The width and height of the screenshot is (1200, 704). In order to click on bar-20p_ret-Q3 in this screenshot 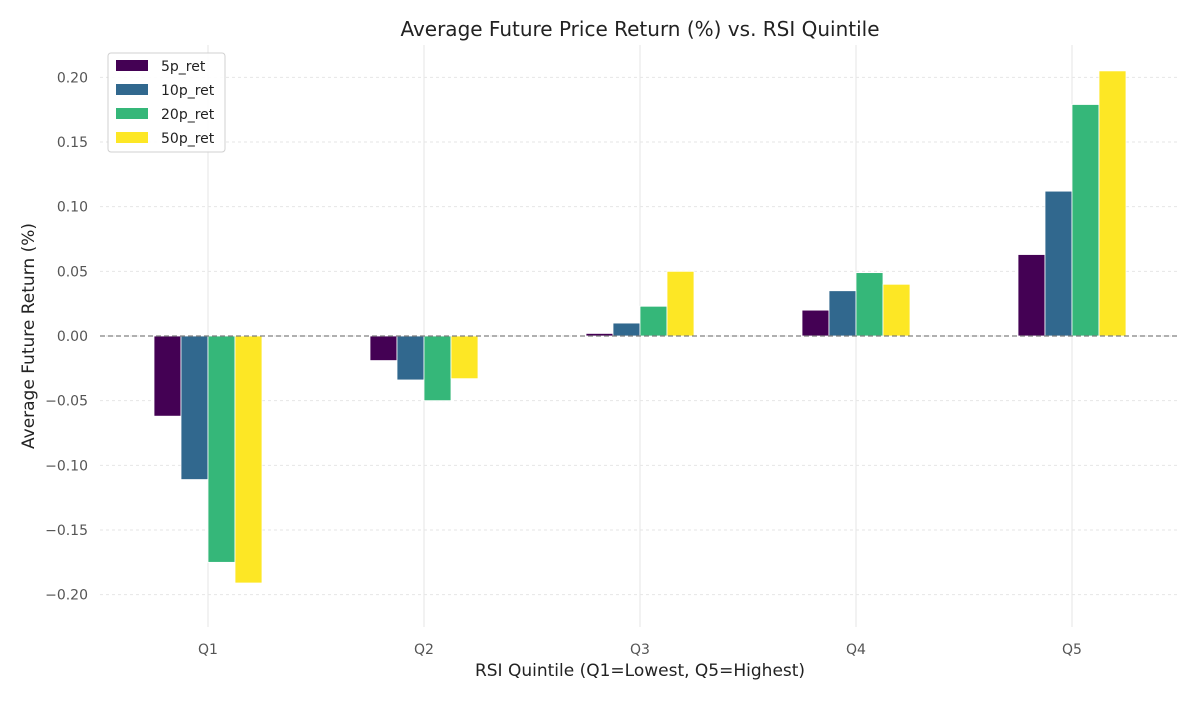, I will do `click(653, 321)`.